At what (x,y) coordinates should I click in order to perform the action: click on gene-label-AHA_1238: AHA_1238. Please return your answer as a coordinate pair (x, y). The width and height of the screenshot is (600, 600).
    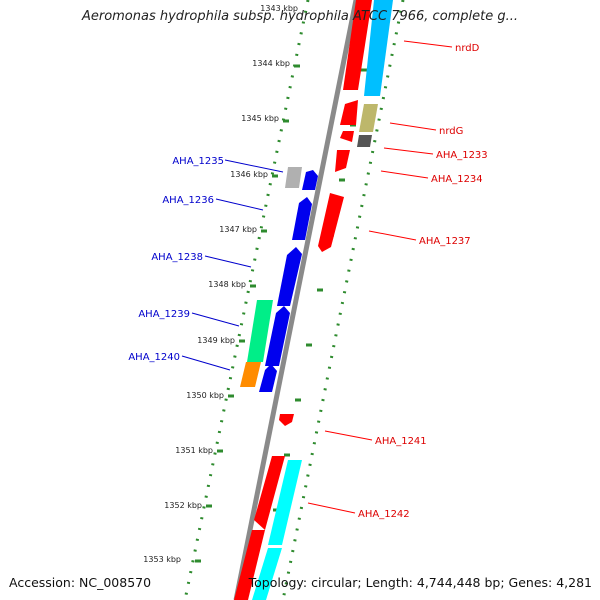
    Looking at the image, I should click on (177, 257).